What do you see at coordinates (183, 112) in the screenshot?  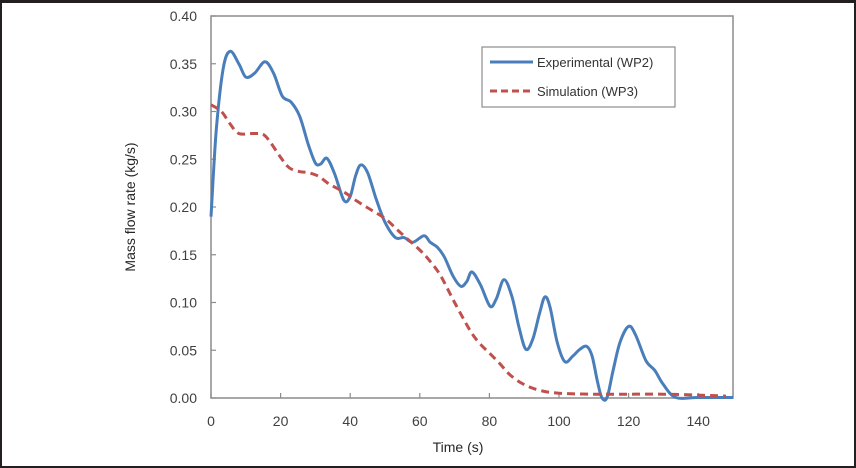 I see `y-tick-label: 0.30` at bounding box center [183, 112].